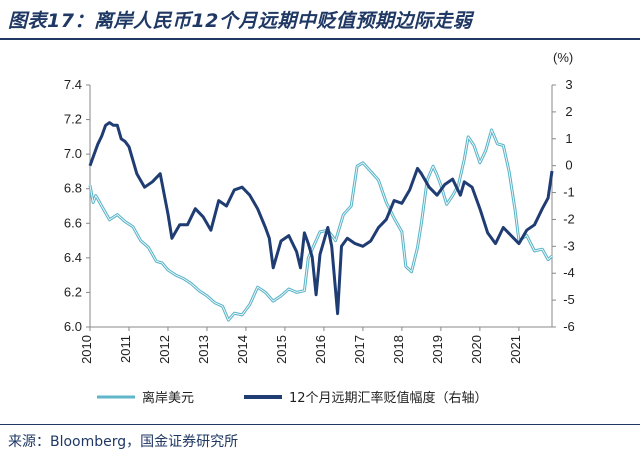 Image resolution: width=640 pixels, height=461 pixels. I want to click on left-tick-label: 6.6, so click(73, 222).